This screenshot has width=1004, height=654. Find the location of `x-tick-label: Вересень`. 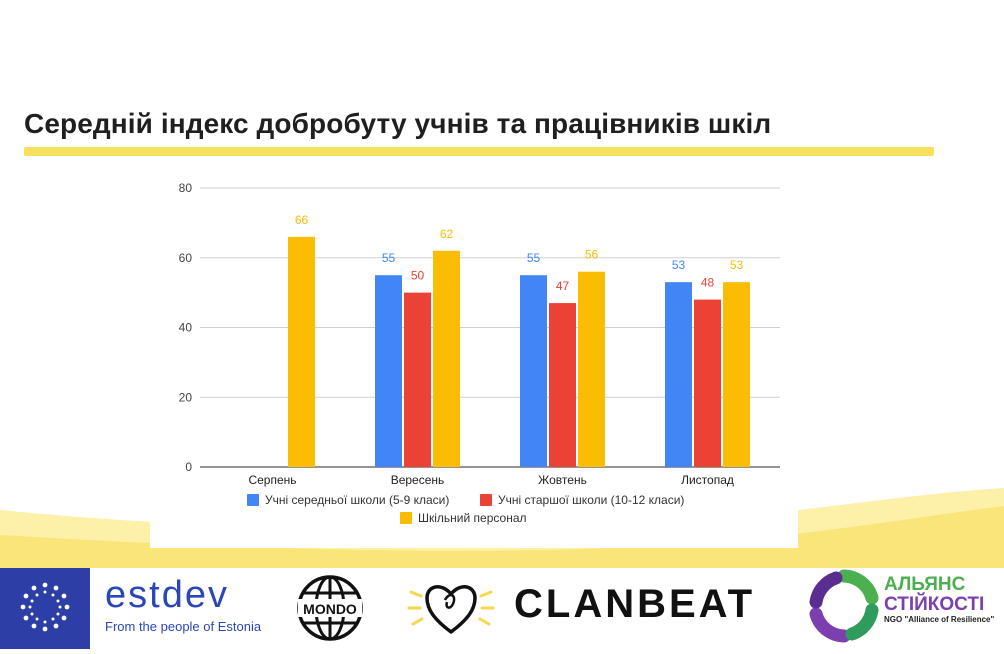

x-tick-label: Вересень is located at coordinates (418, 480).